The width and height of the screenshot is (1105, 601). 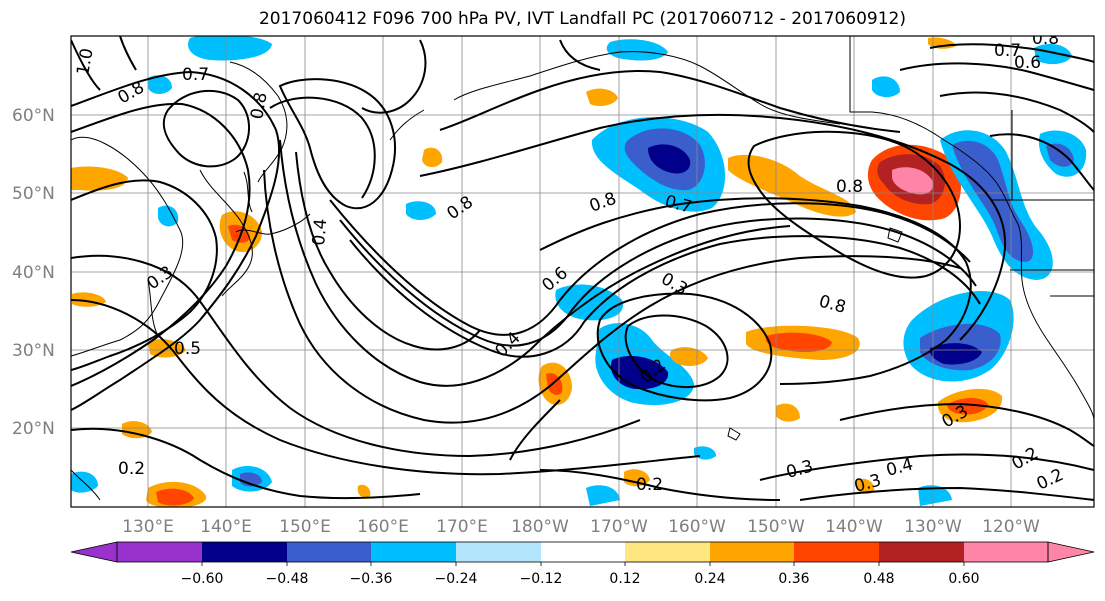 I want to click on lat-label: 50°N, so click(x=33, y=194).